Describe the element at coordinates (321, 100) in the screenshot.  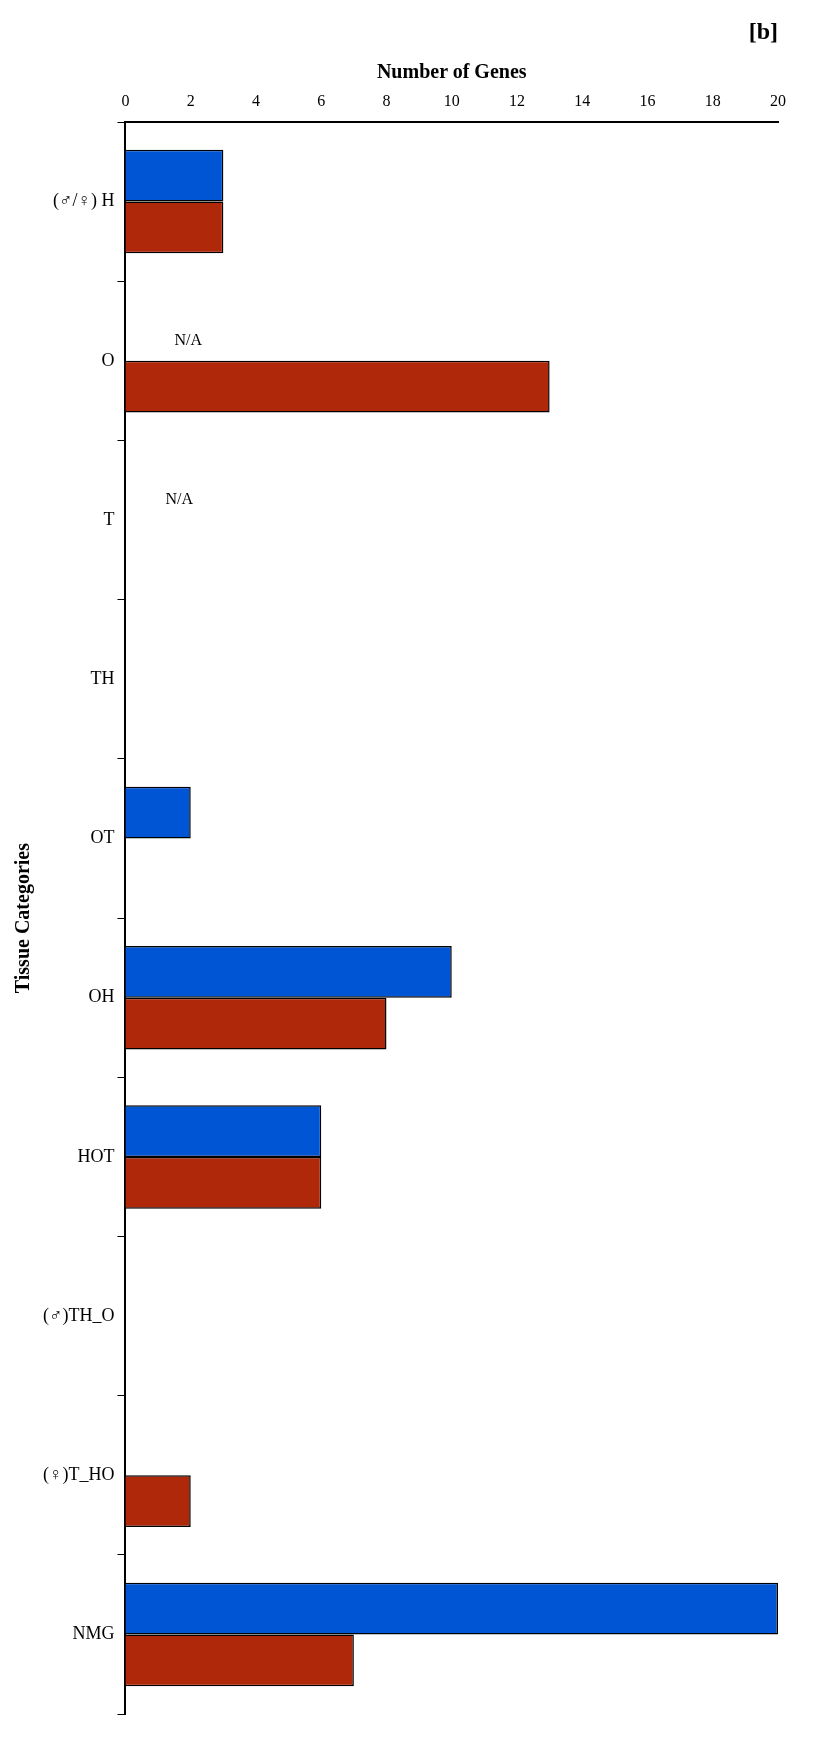
I see `x-tick-label: 6` at that location.